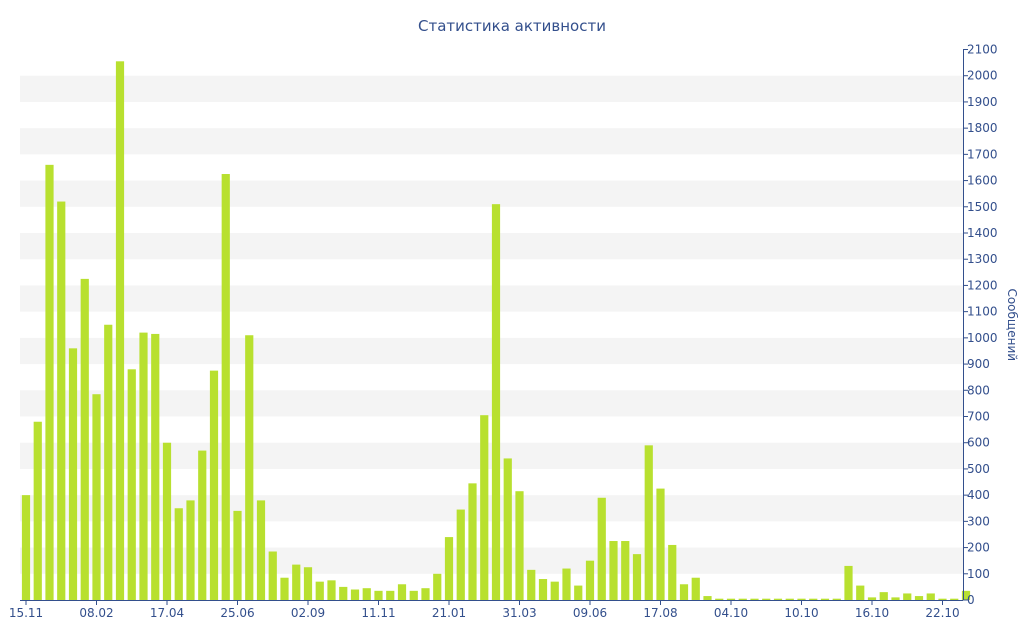 This screenshot has height=640, width=1024. Describe the element at coordinates (978, 390) in the screenshot. I see `y-tick-label: 800` at that location.